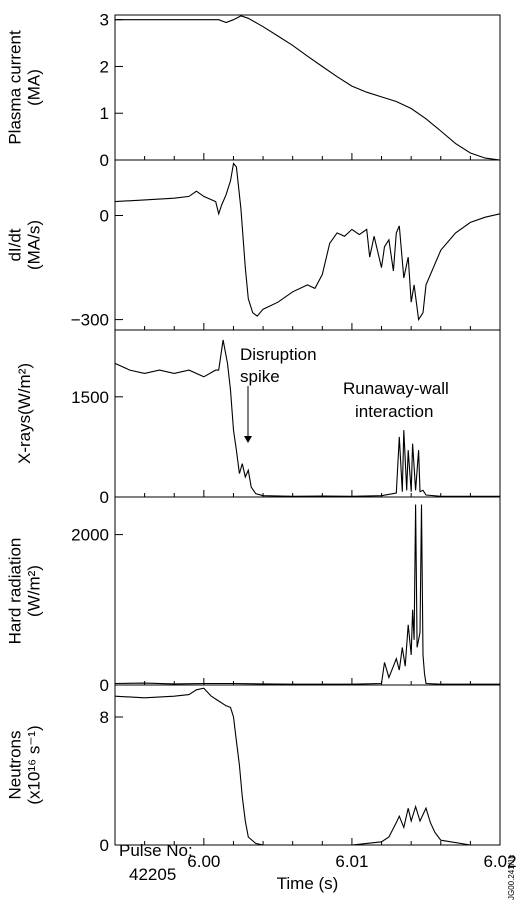 Image resolution: width=526 pixels, height=924 pixels. What do you see at coordinates (499, 861) in the screenshot?
I see `x-tick-label: 6.02` at bounding box center [499, 861].